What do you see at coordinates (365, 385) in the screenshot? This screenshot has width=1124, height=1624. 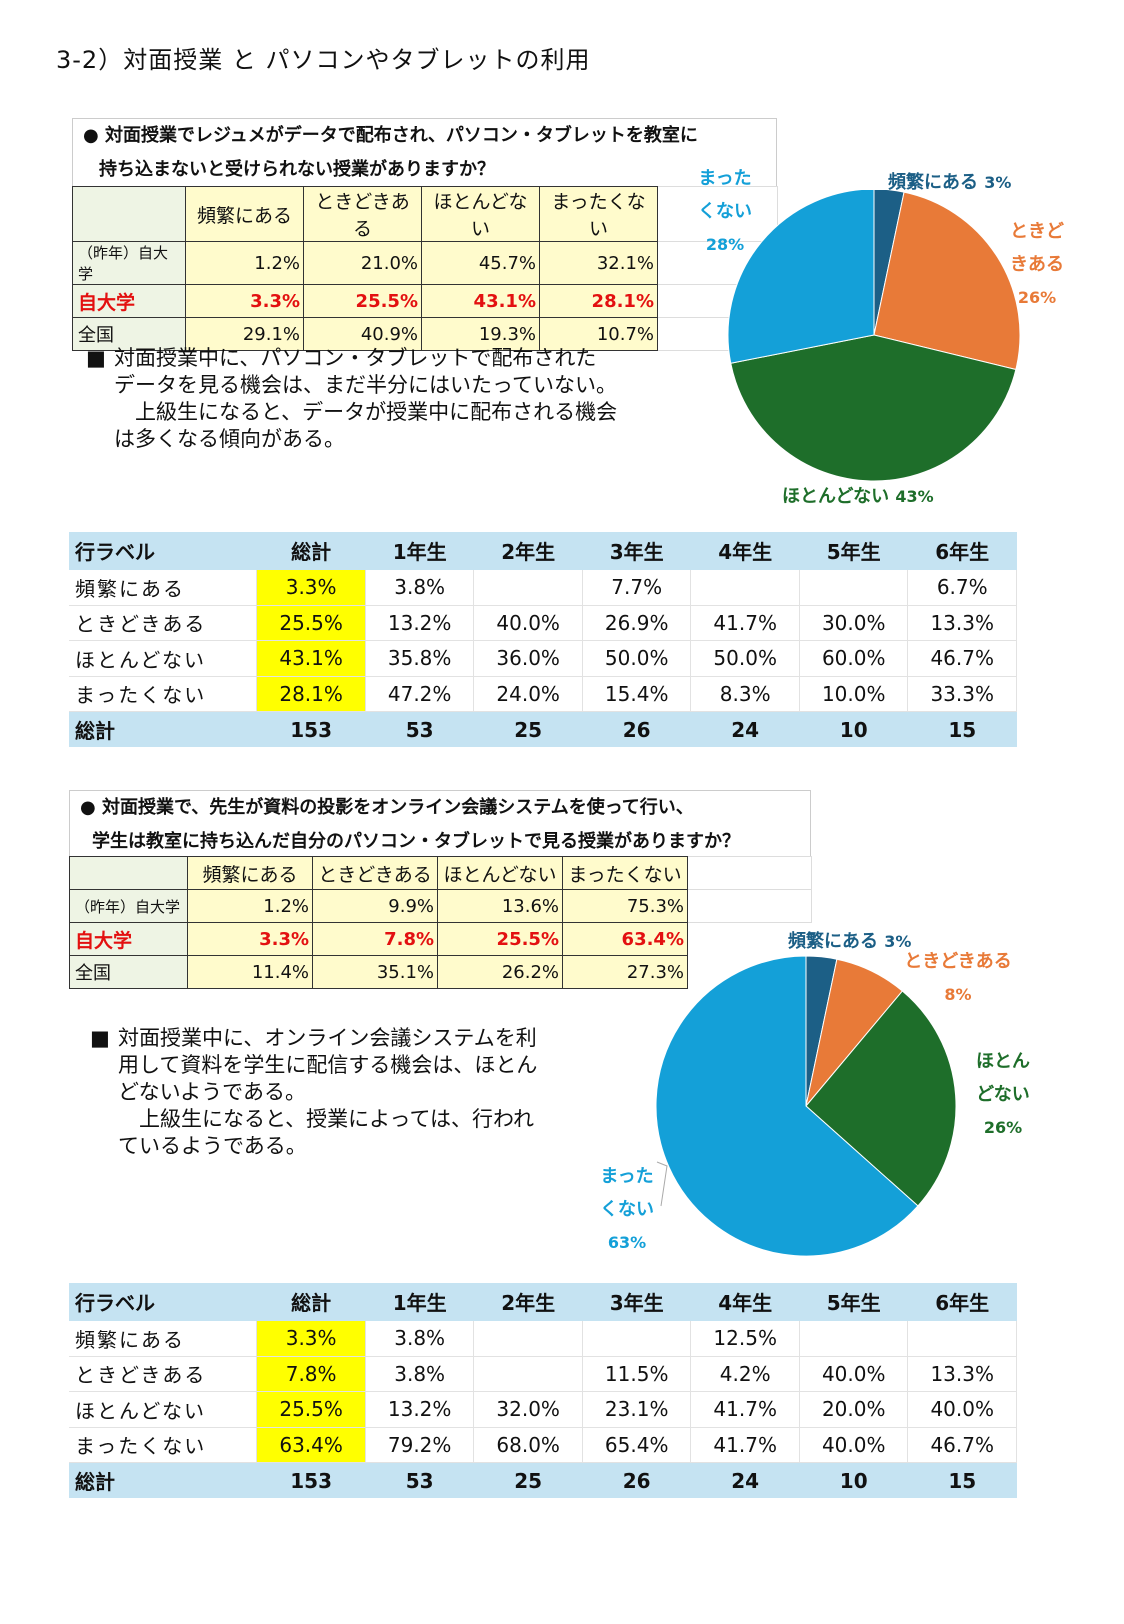 I see `note-line: データを見る機会は、まだ半分にはいたっていない。` at bounding box center [365, 385].